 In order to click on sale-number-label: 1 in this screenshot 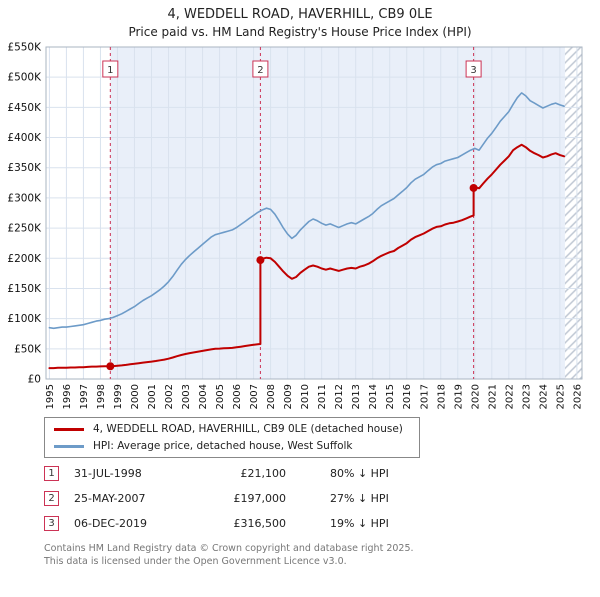, I will do `click(110, 70)`.